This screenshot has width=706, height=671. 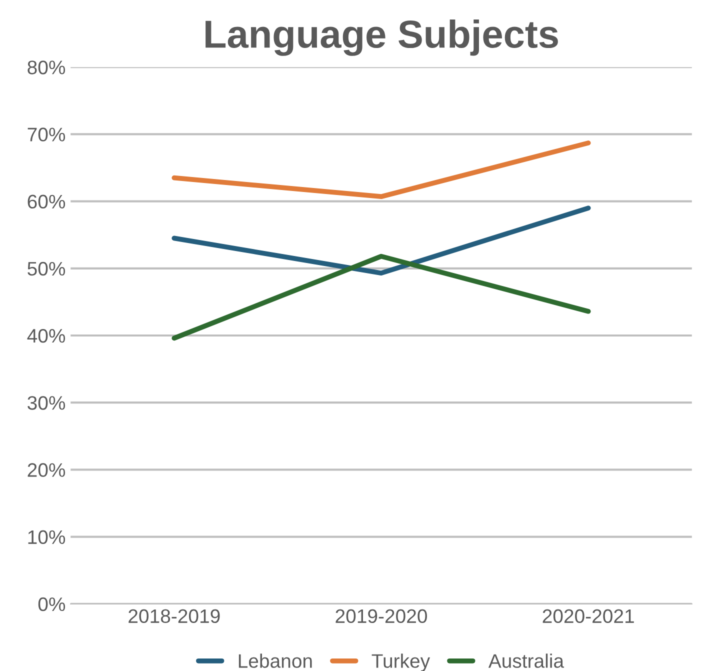 What do you see at coordinates (52, 604) in the screenshot?
I see `y-tick-label: 0%` at bounding box center [52, 604].